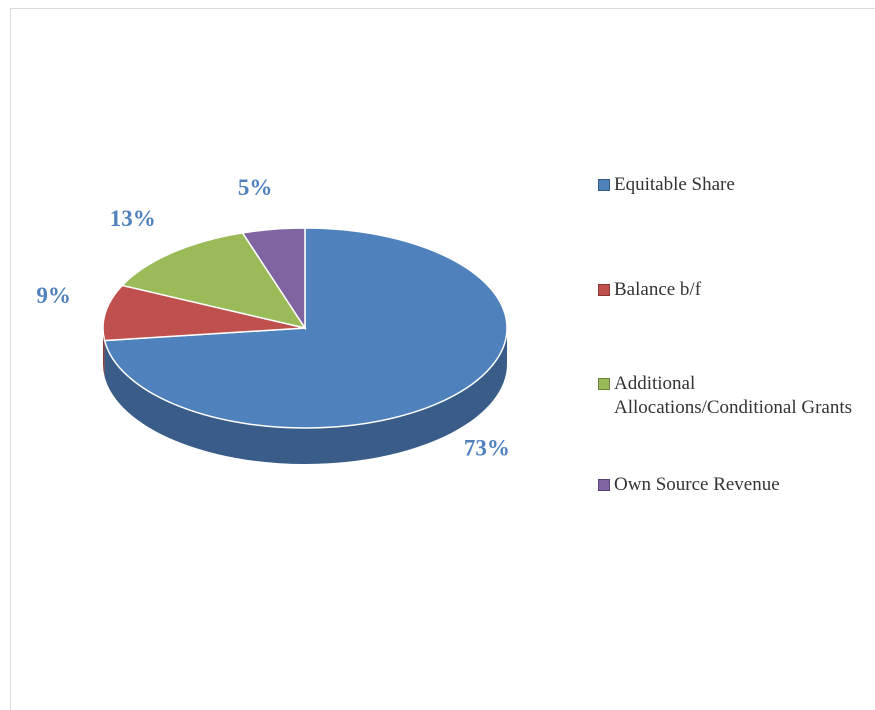 This screenshot has height=710, width=875. I want to click on legend-item: Own Source Revenue, so click(733, 485).